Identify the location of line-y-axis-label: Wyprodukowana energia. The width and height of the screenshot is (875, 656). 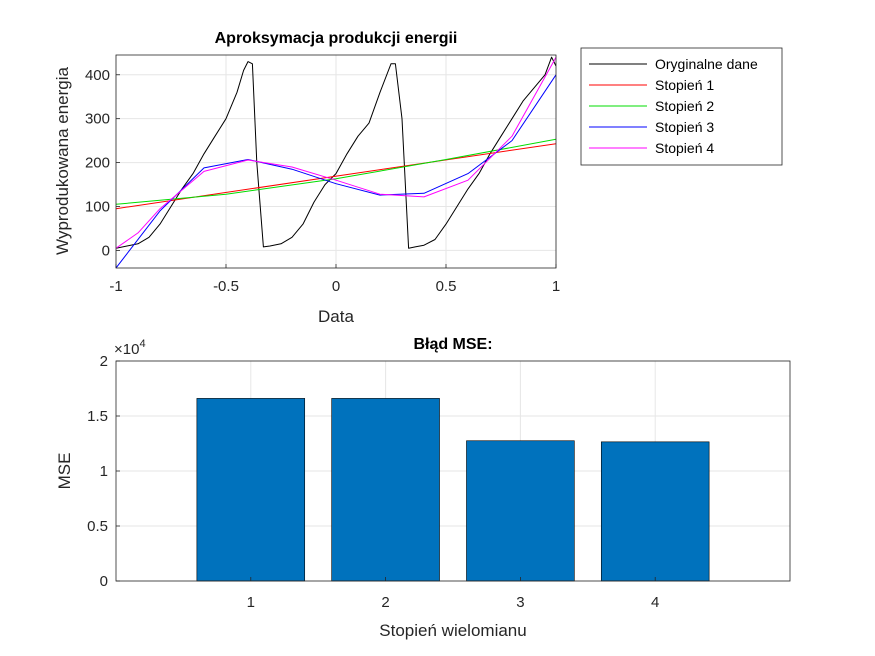
(62, 161).